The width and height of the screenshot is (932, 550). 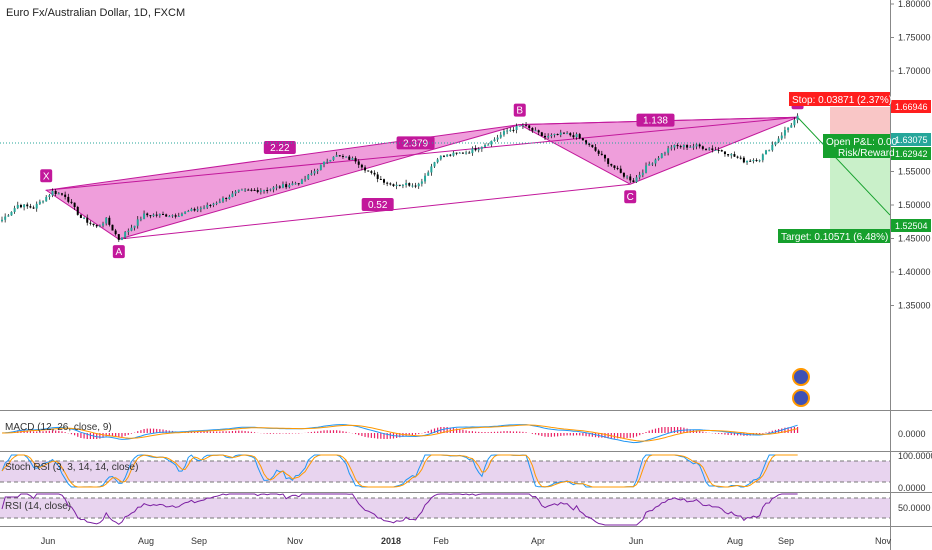 I want to click on pattern-point-label: C, so click(x=630, y=197).